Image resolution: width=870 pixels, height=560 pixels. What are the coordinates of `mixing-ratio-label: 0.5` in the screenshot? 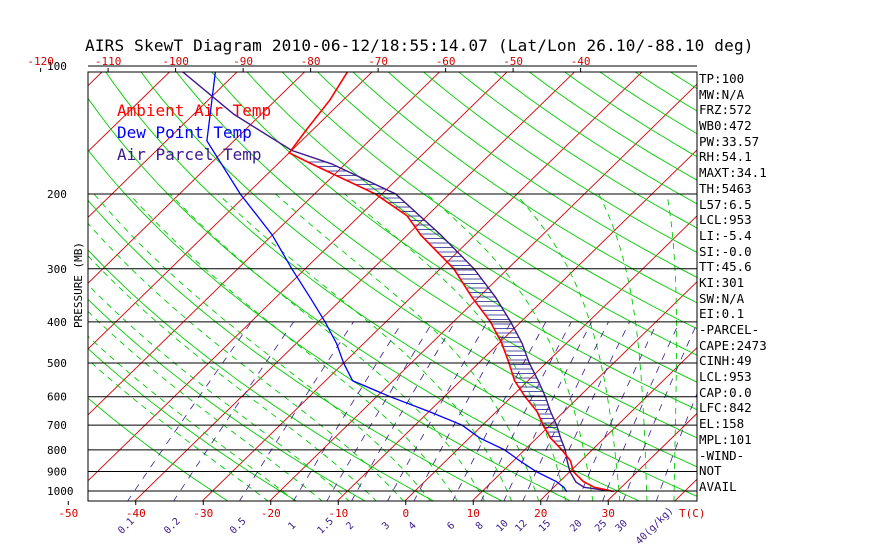 It's located at (238, 526).